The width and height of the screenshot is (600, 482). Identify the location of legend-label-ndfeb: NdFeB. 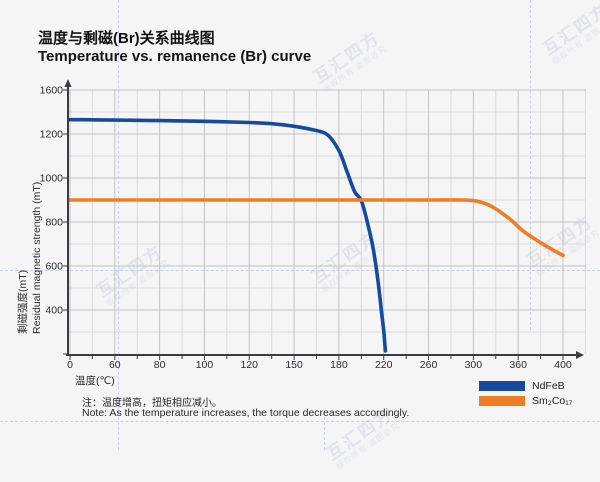
(548, 385).